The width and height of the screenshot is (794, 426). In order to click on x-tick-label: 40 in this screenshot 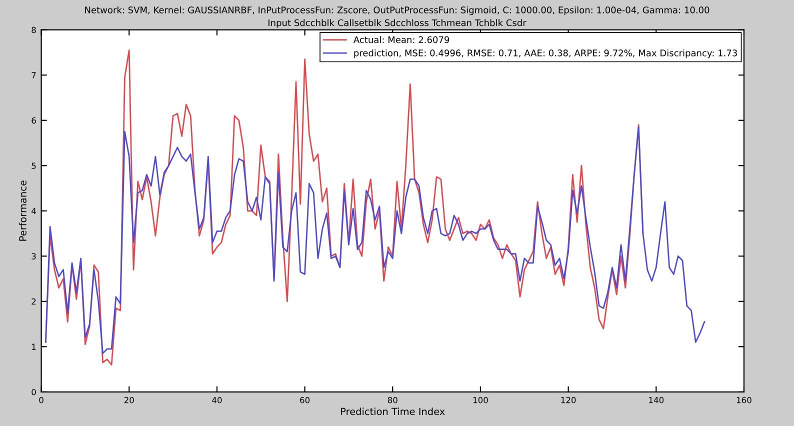, I will do `click(217, 400)`.